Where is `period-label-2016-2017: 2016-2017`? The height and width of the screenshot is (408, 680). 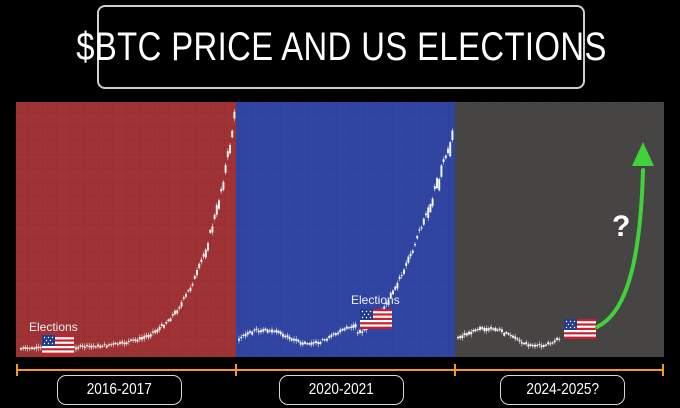
period-label-2016-2017: 2016-2017 is located at coordinates (119, 390).